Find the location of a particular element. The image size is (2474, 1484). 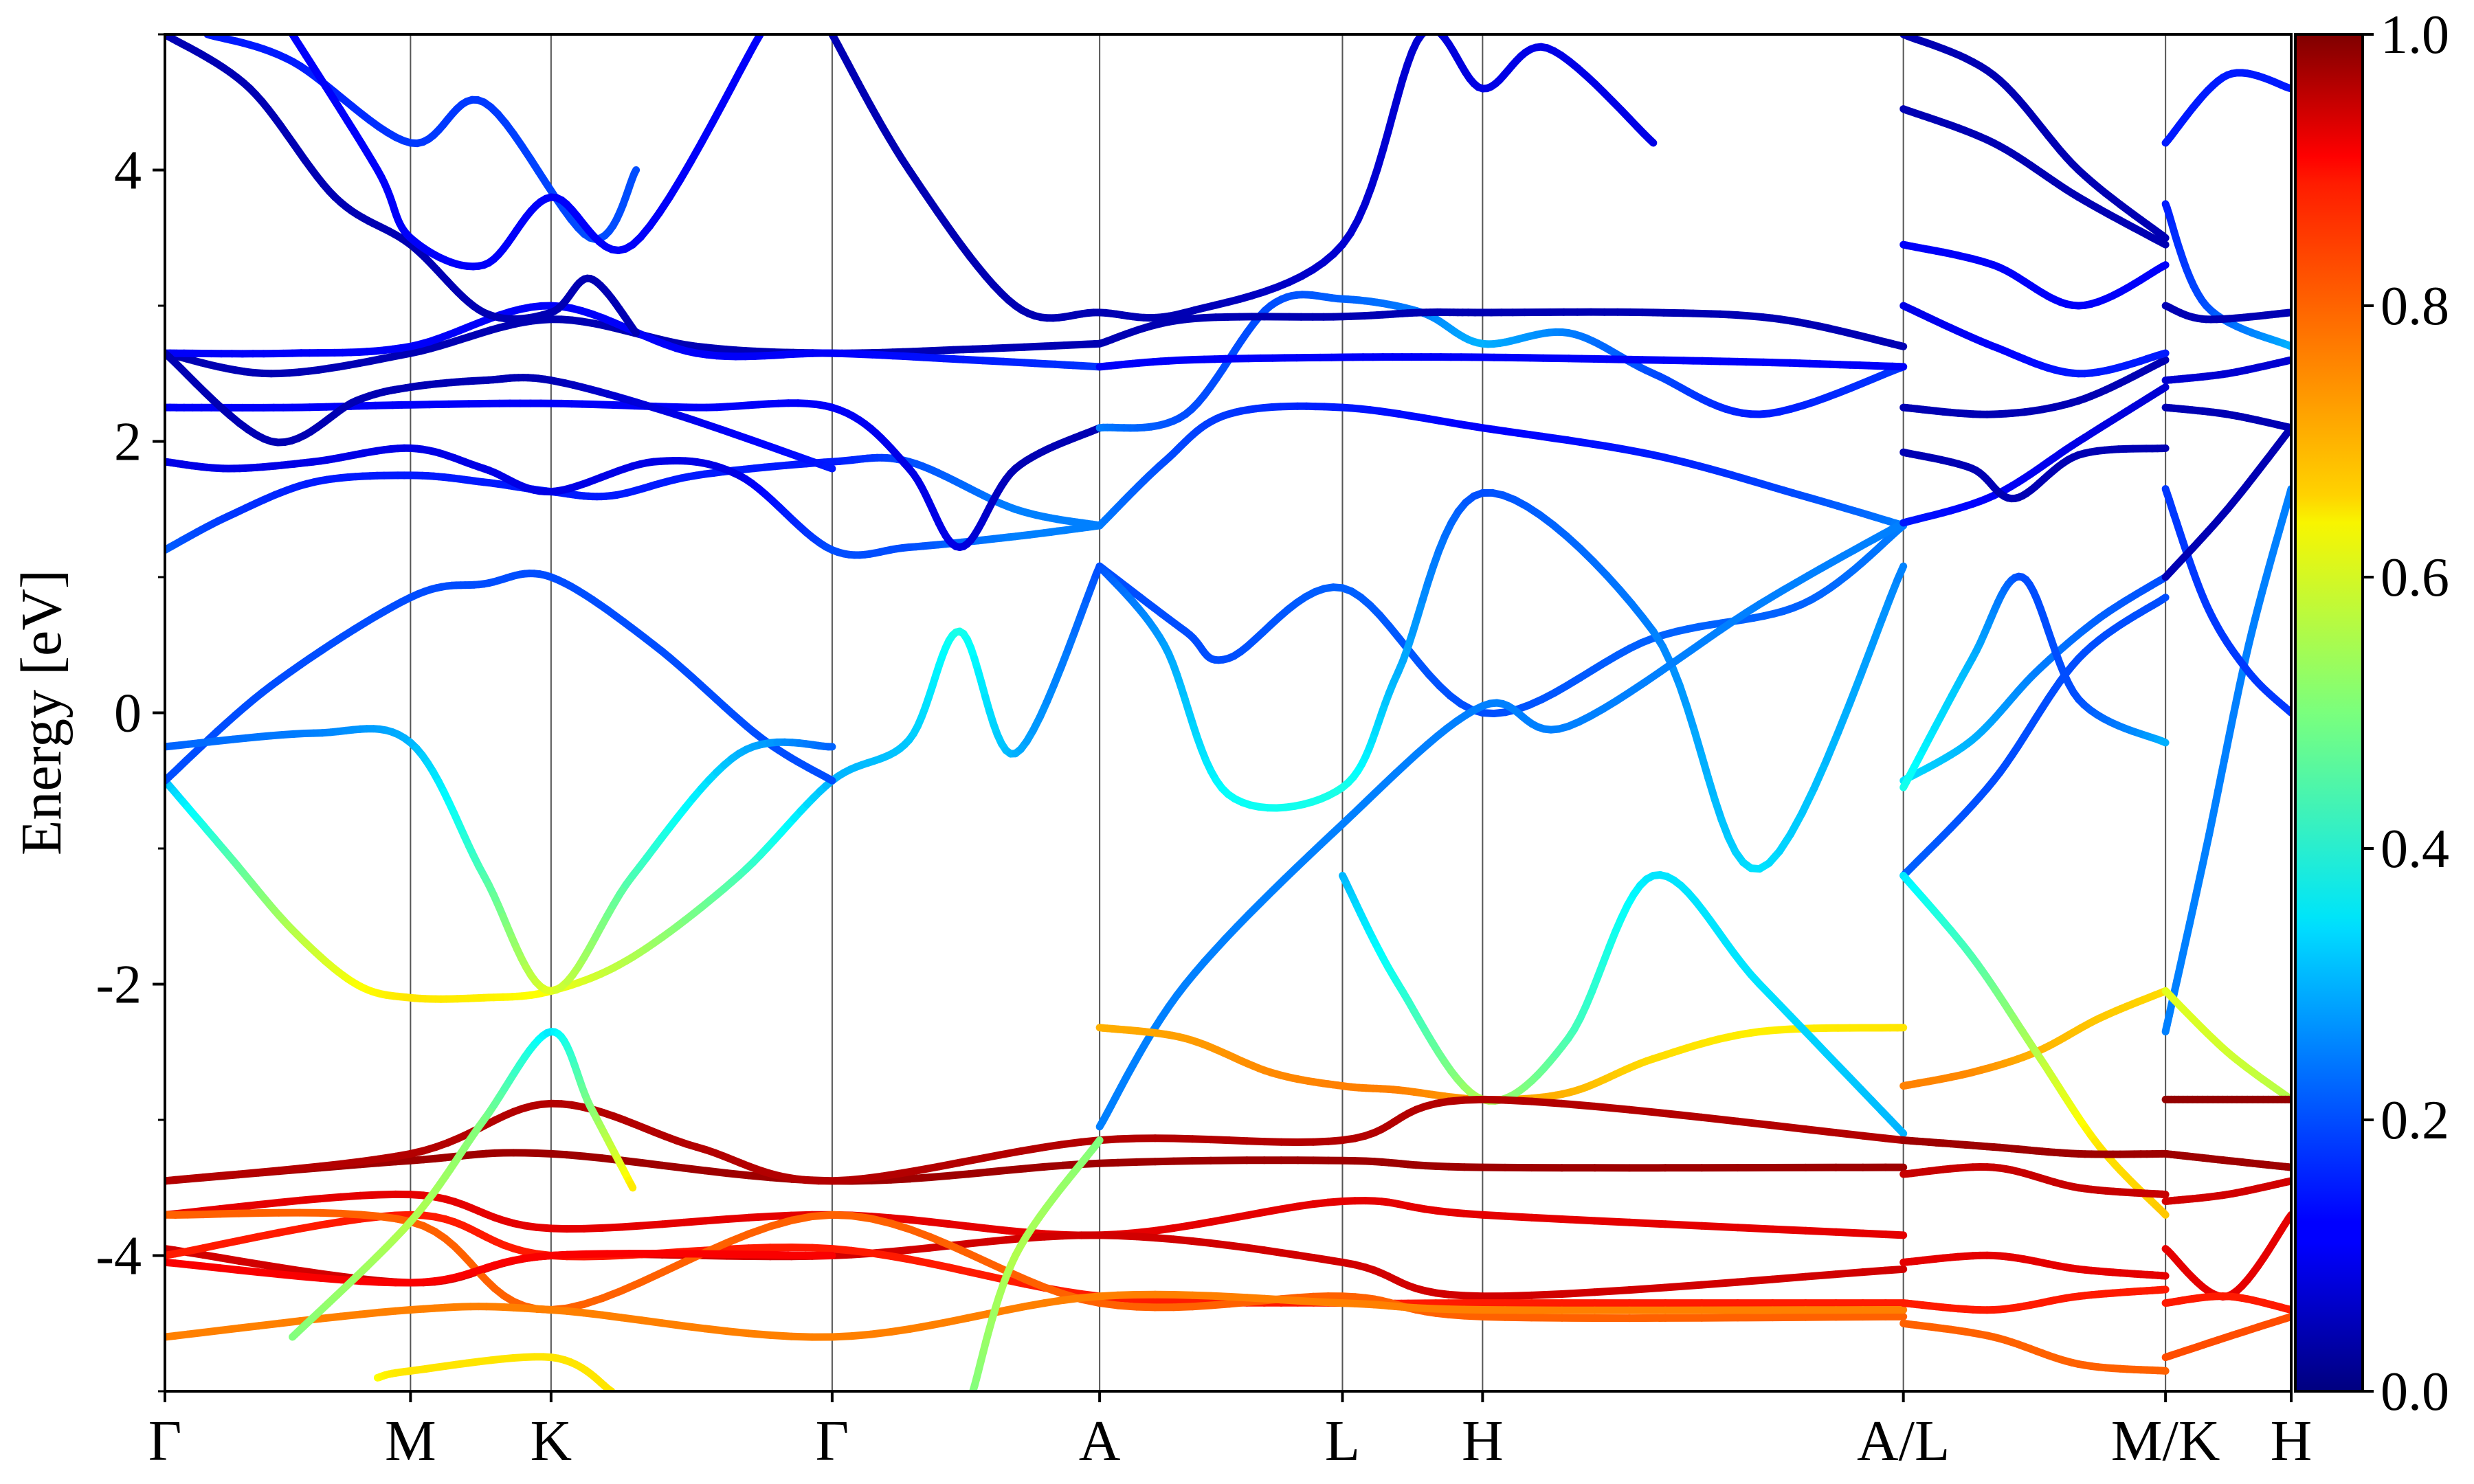

y-tick-label: -2 is located at coordinates (119, 985).